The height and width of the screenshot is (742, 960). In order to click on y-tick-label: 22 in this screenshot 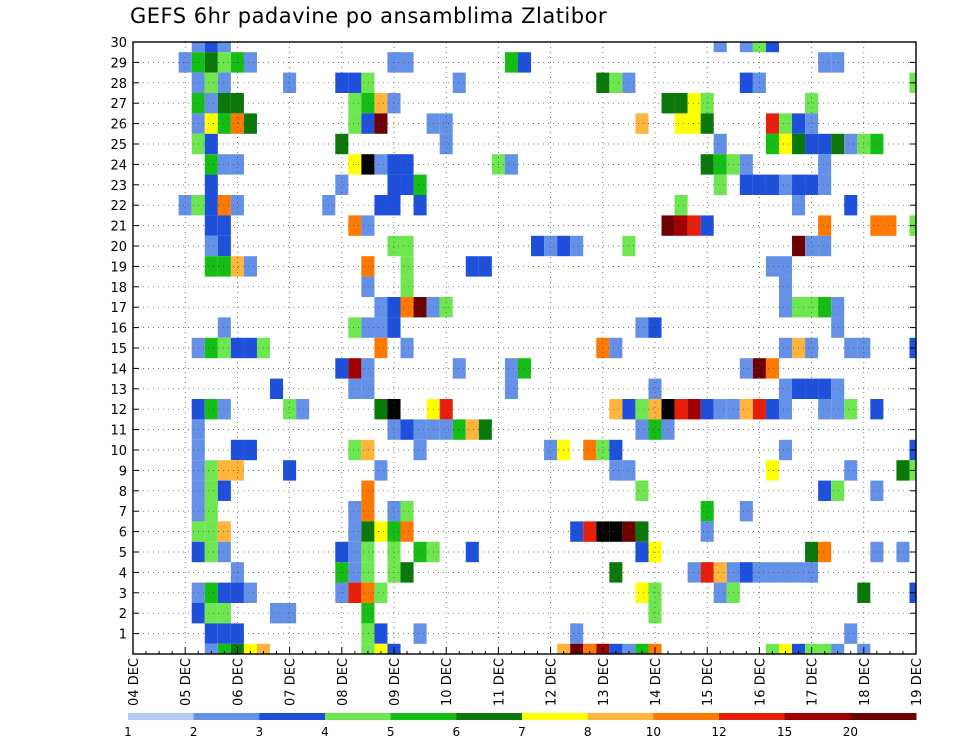, I will do `click(118, 206)`.